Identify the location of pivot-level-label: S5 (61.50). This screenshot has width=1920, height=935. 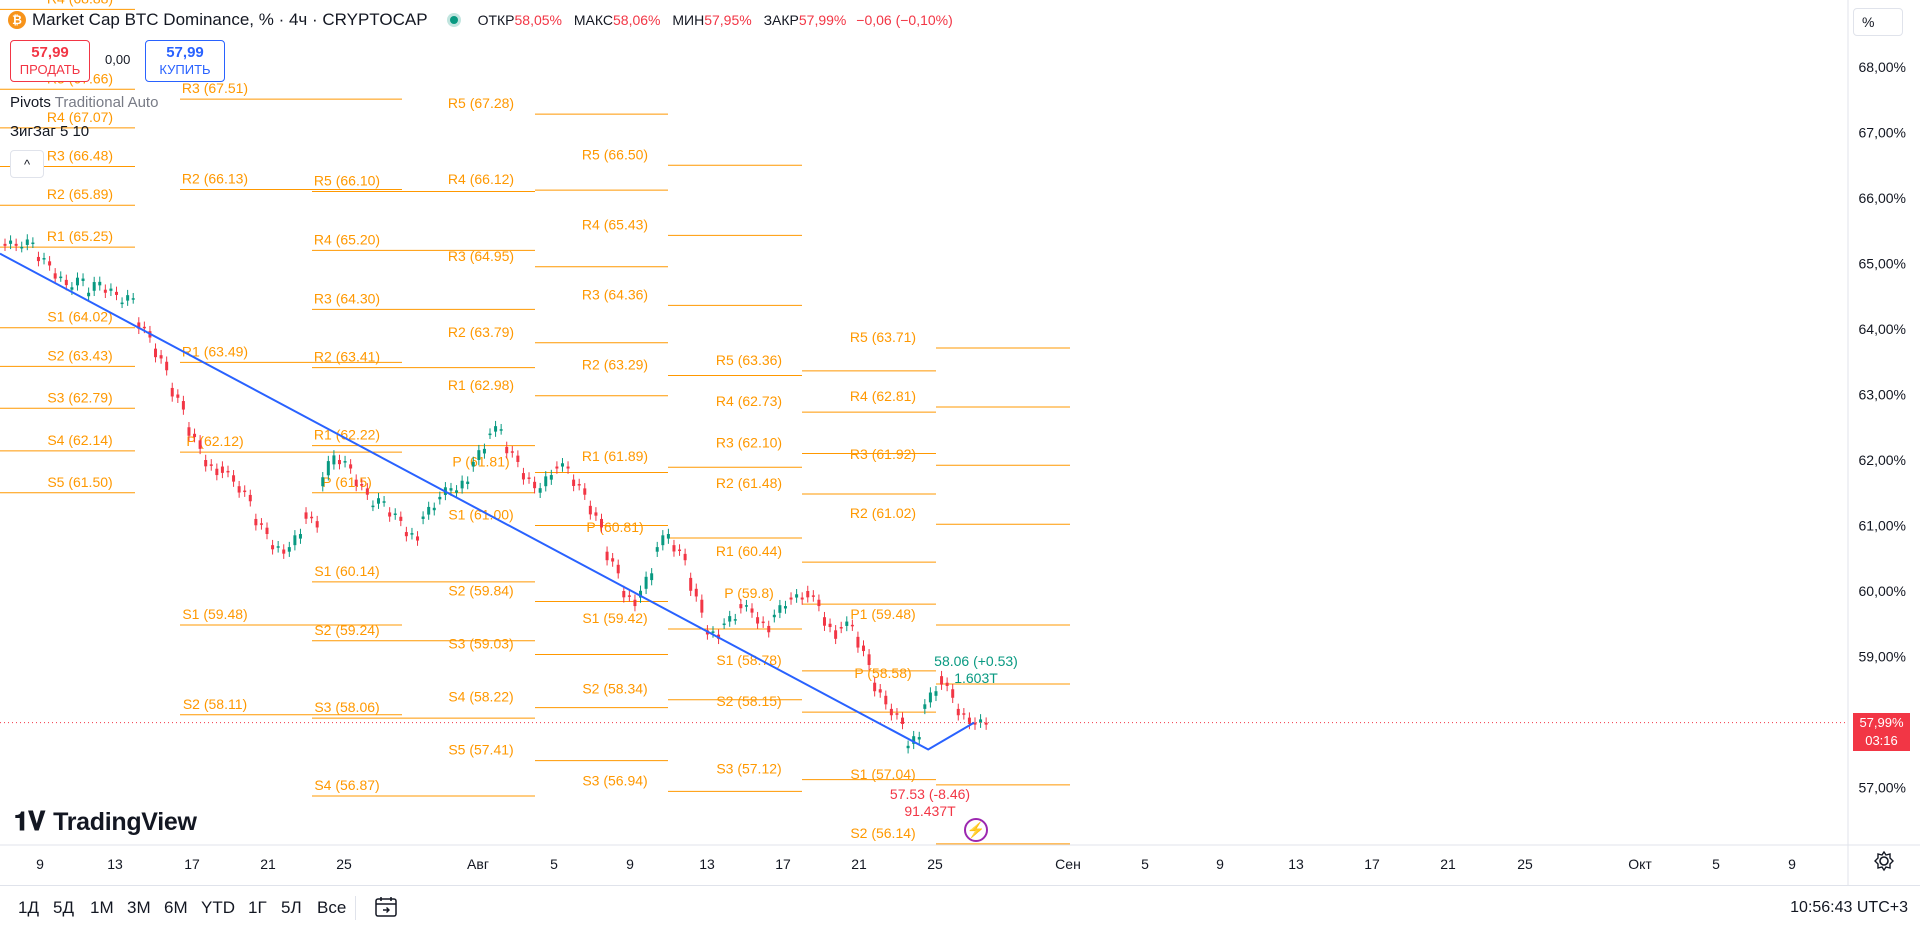
(79, 482).